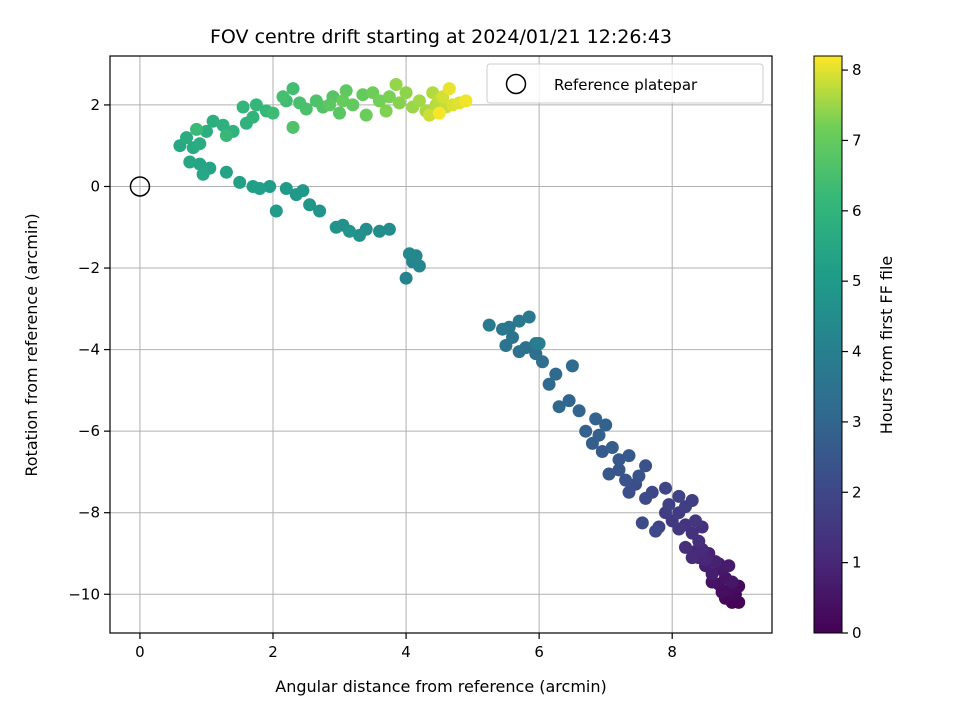 The width and height of the screenshot is (960, 720). What do you see at coordinates (857, 140) in the screenshot?
I see `colorbar-tick-label: 7` at bounding box center [857, 140].